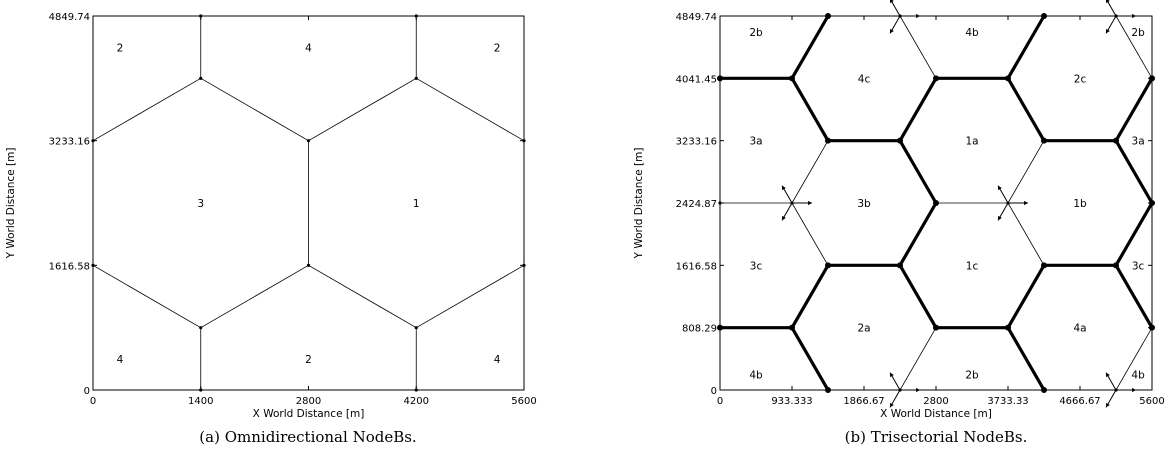  What do you see at coordinates (200, 401) in the screenshot?
I see `x-tick-label: 1400` at bounding box center [200, 401].